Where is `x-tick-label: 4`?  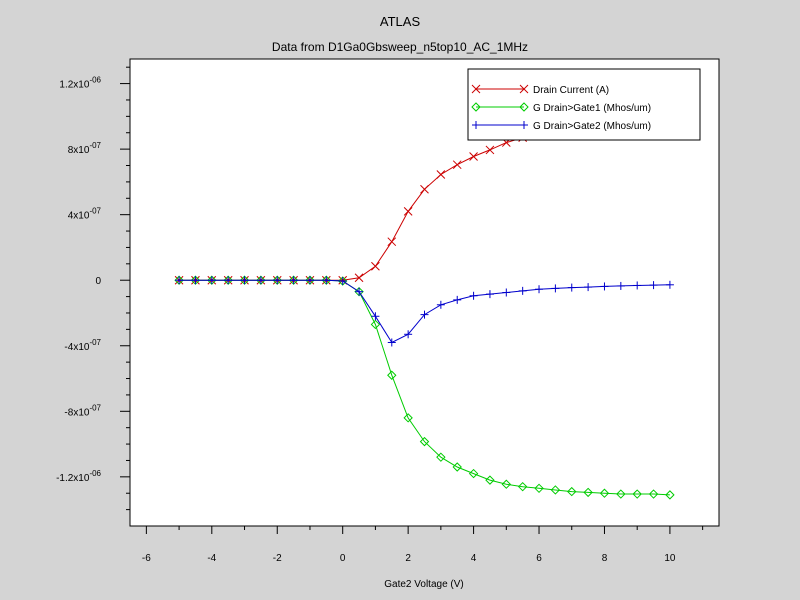 x-tick-label: 4 is located at coordinates (474, 558).